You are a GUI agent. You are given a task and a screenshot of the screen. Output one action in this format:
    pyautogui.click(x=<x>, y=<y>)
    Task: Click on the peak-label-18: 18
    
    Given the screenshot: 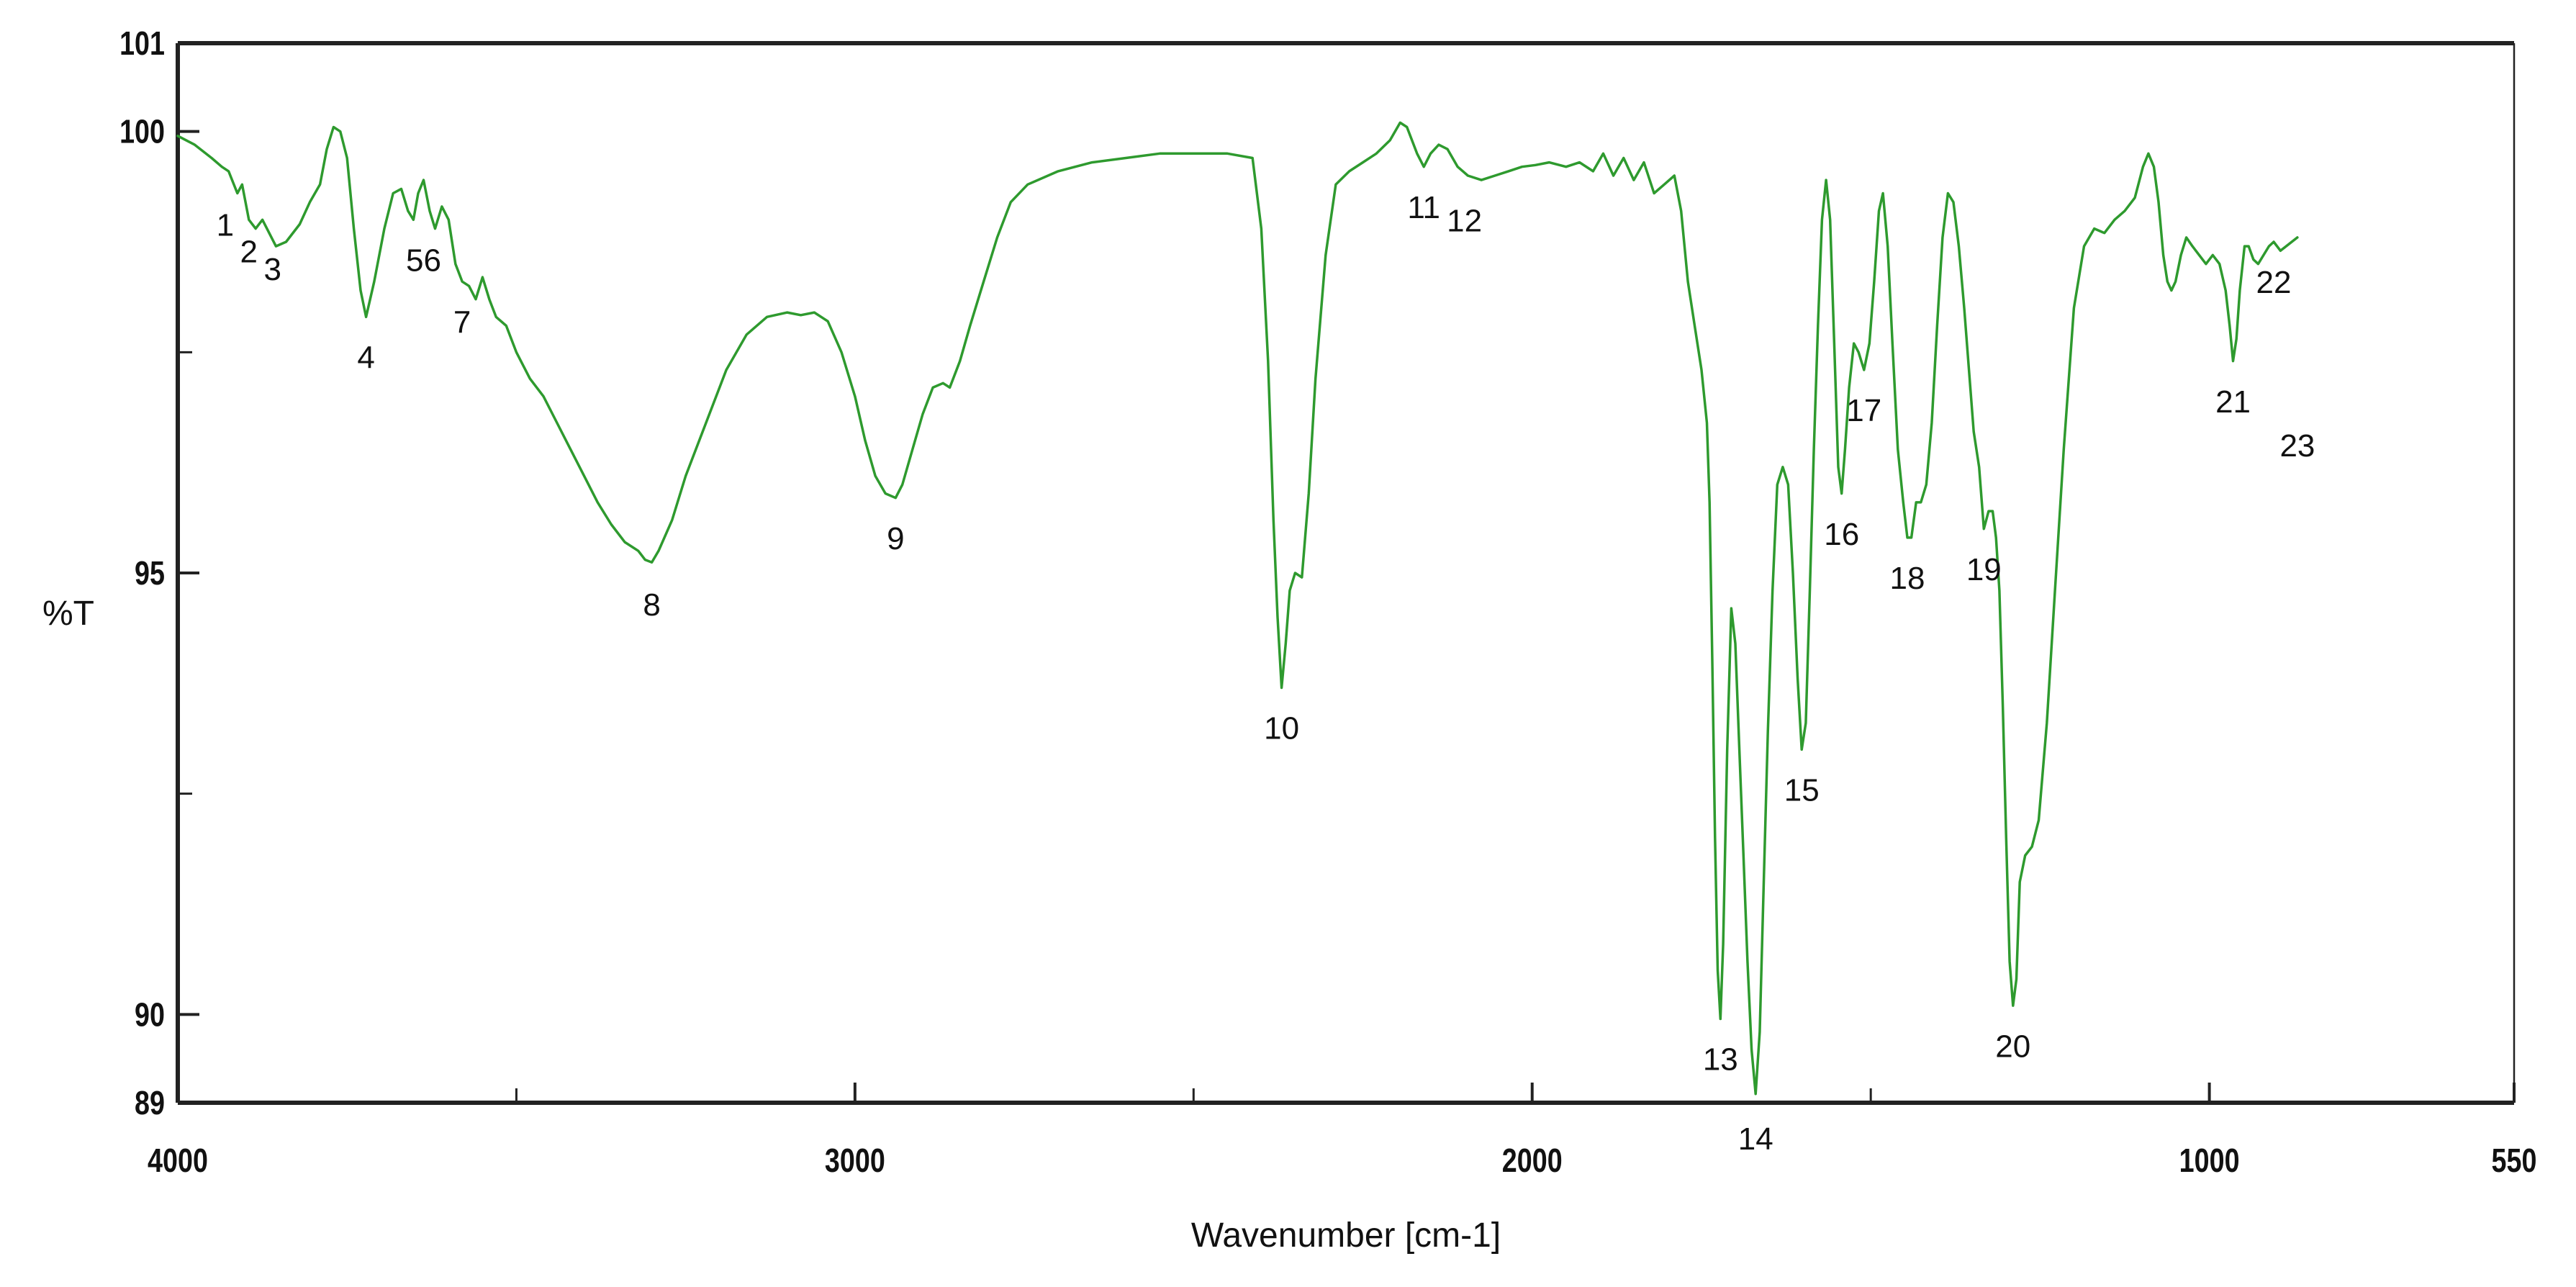 What is the action you would take?
    pyautogui.click(x=1907, y=578)
    